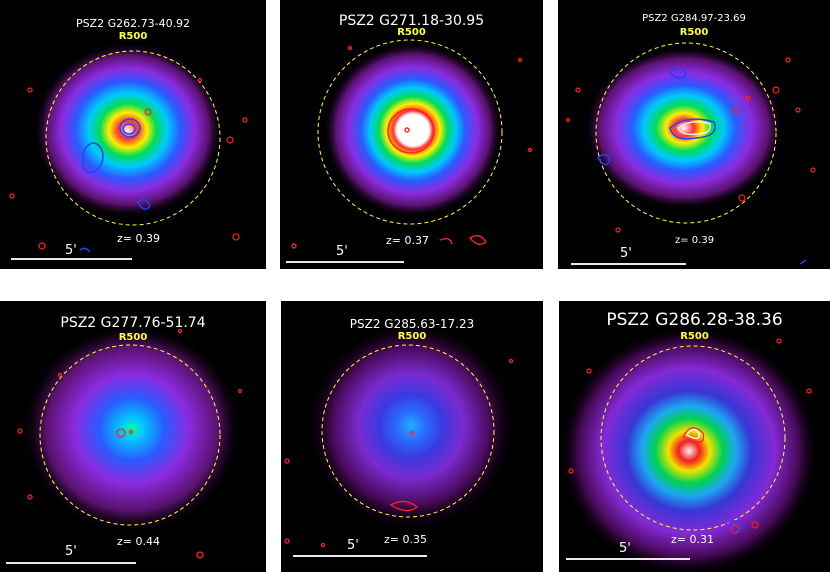 The height and width of the screenshot is (572, 830). Describe the element at coordinates (353, 545) in the screenshot. I see `scale-label-5: 5'` at that location.